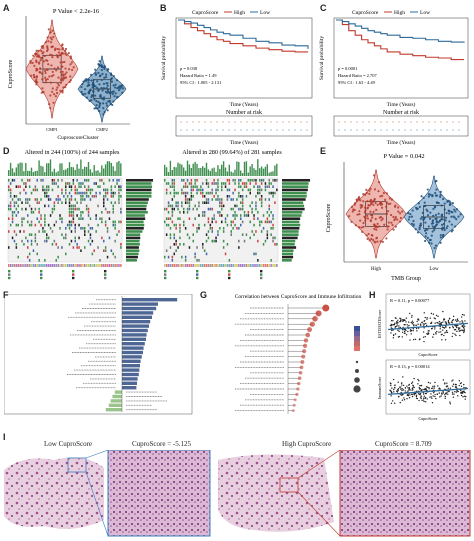 The height and width of the screenshot is (541, 474). Describe the element at coordinates (428, 326) in the screenshot. I see `chart-h-fit-line` at that location.